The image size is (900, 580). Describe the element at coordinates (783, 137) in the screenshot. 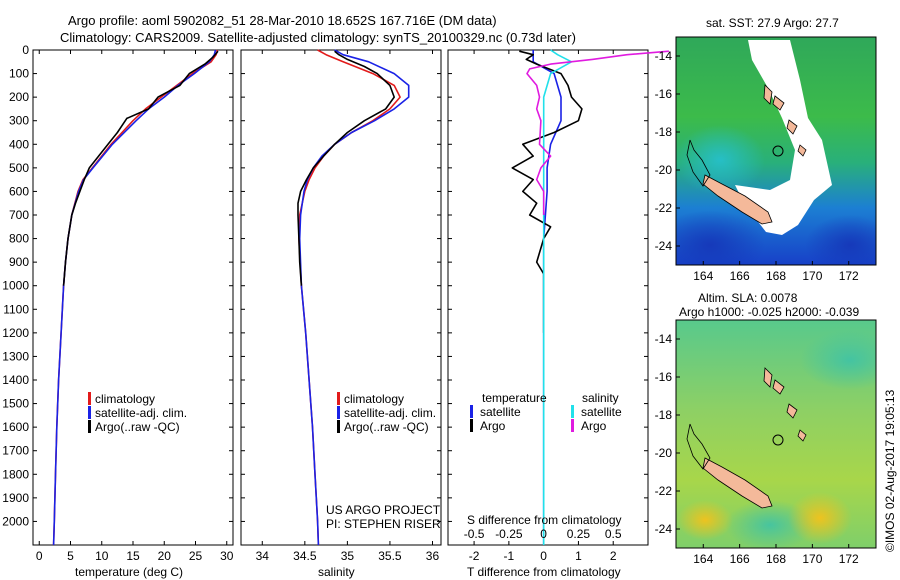

I see `sst-cloud-mask` at that location.